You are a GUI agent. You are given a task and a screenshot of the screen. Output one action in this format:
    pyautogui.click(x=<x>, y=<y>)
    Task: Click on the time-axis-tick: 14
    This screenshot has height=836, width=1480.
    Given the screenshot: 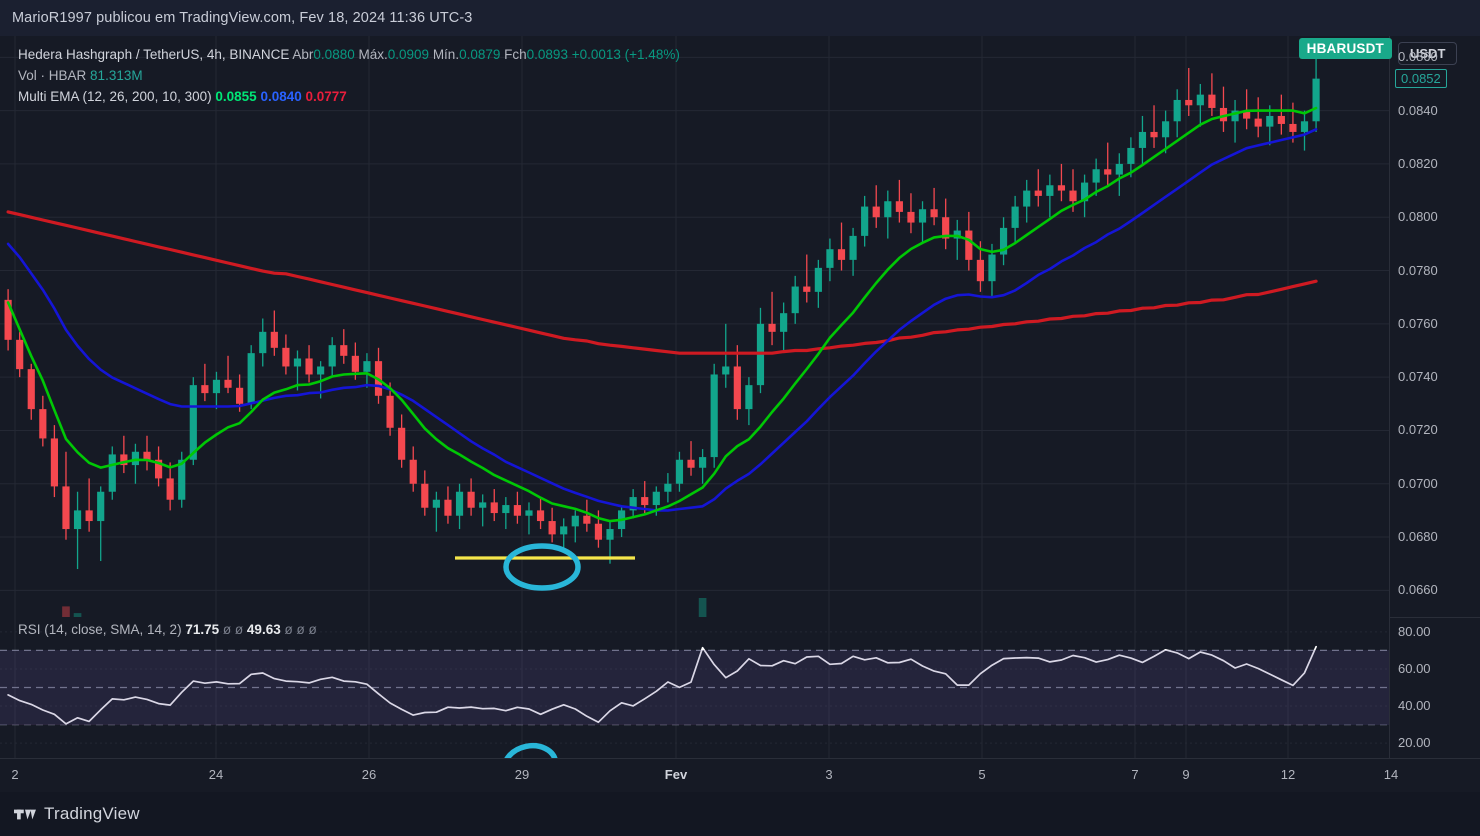 What is the action you would take?
    pyautogui.click(x=1391, y=774)
    